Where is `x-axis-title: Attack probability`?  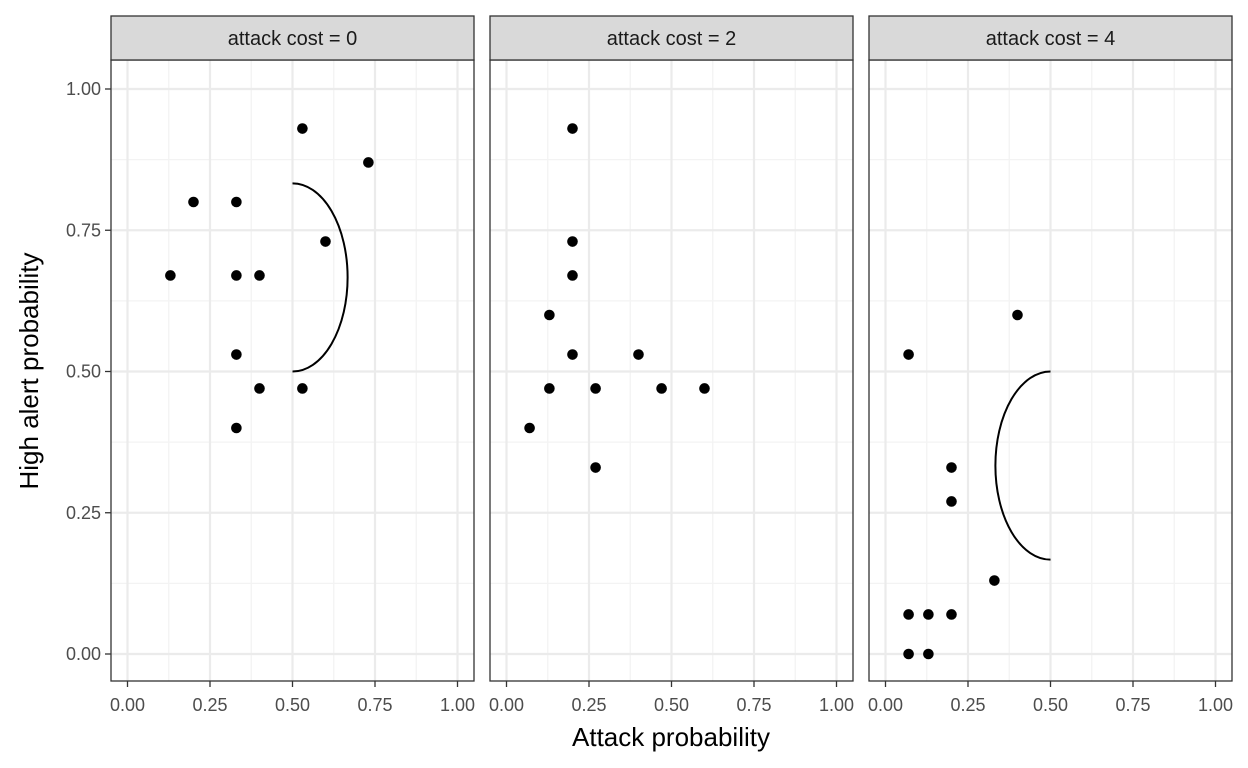 x-axis-title: Attack probability is located at coordinates (671, 737).